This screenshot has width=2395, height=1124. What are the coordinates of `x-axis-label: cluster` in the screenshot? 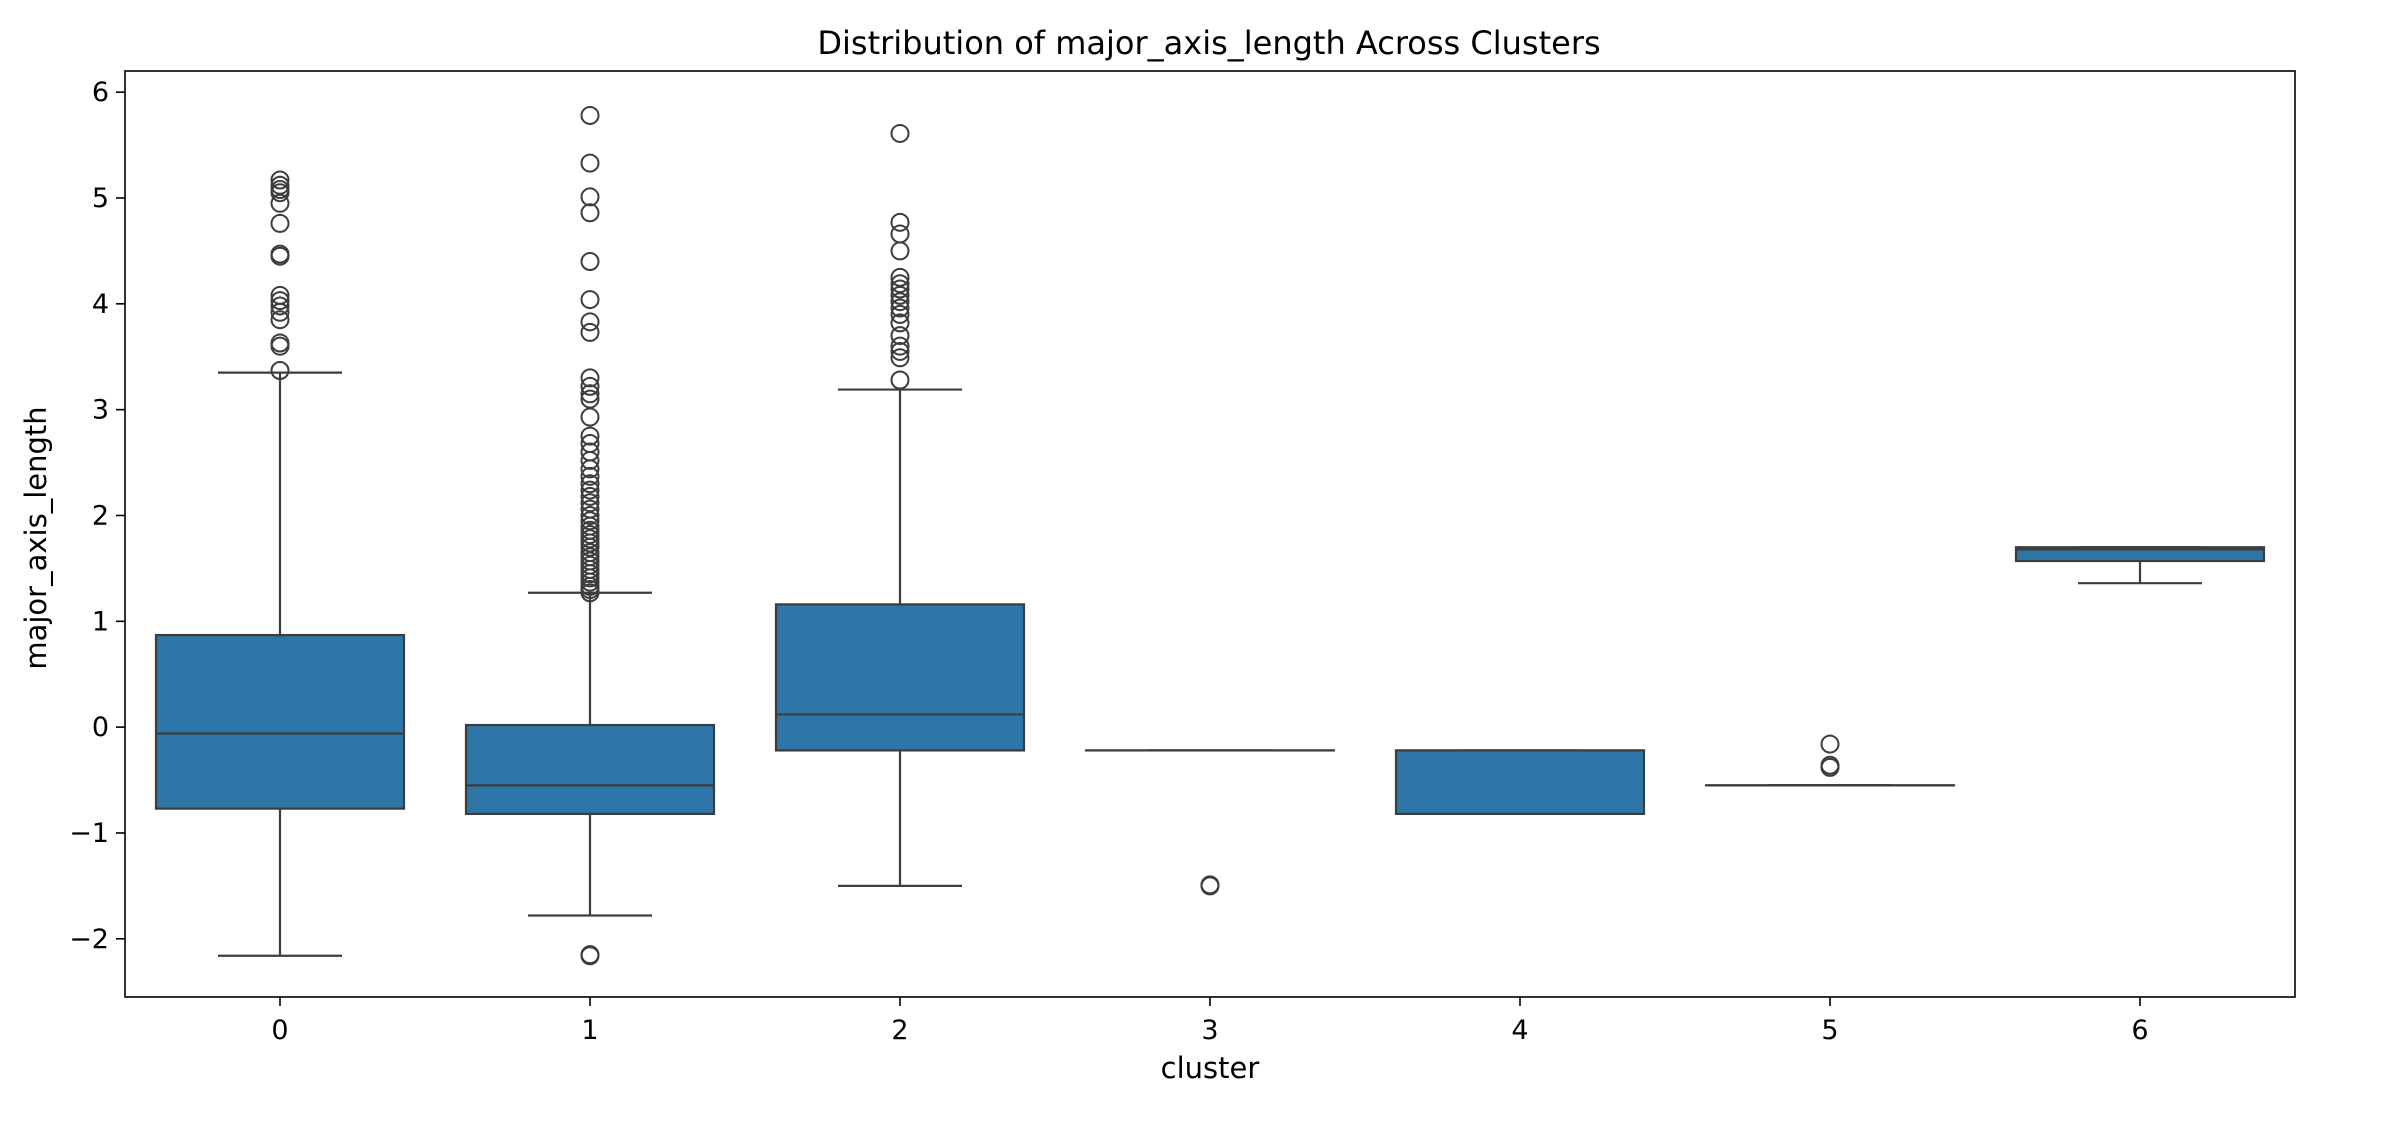 It's located at (1210, 1068).